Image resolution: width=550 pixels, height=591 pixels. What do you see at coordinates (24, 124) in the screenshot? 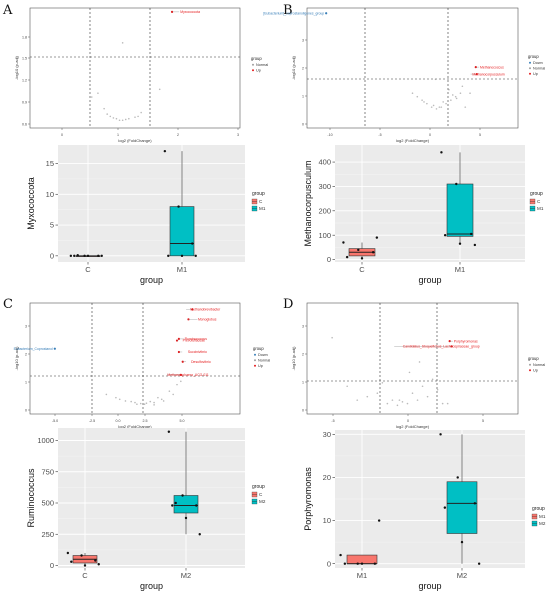
I see `y-tick-label: 0.6` at bounding box center [24, 124].